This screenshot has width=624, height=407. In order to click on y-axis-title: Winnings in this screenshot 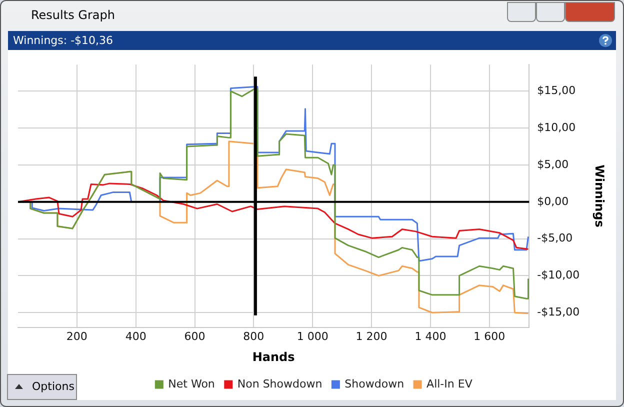, I will do `click(599, 196)`.